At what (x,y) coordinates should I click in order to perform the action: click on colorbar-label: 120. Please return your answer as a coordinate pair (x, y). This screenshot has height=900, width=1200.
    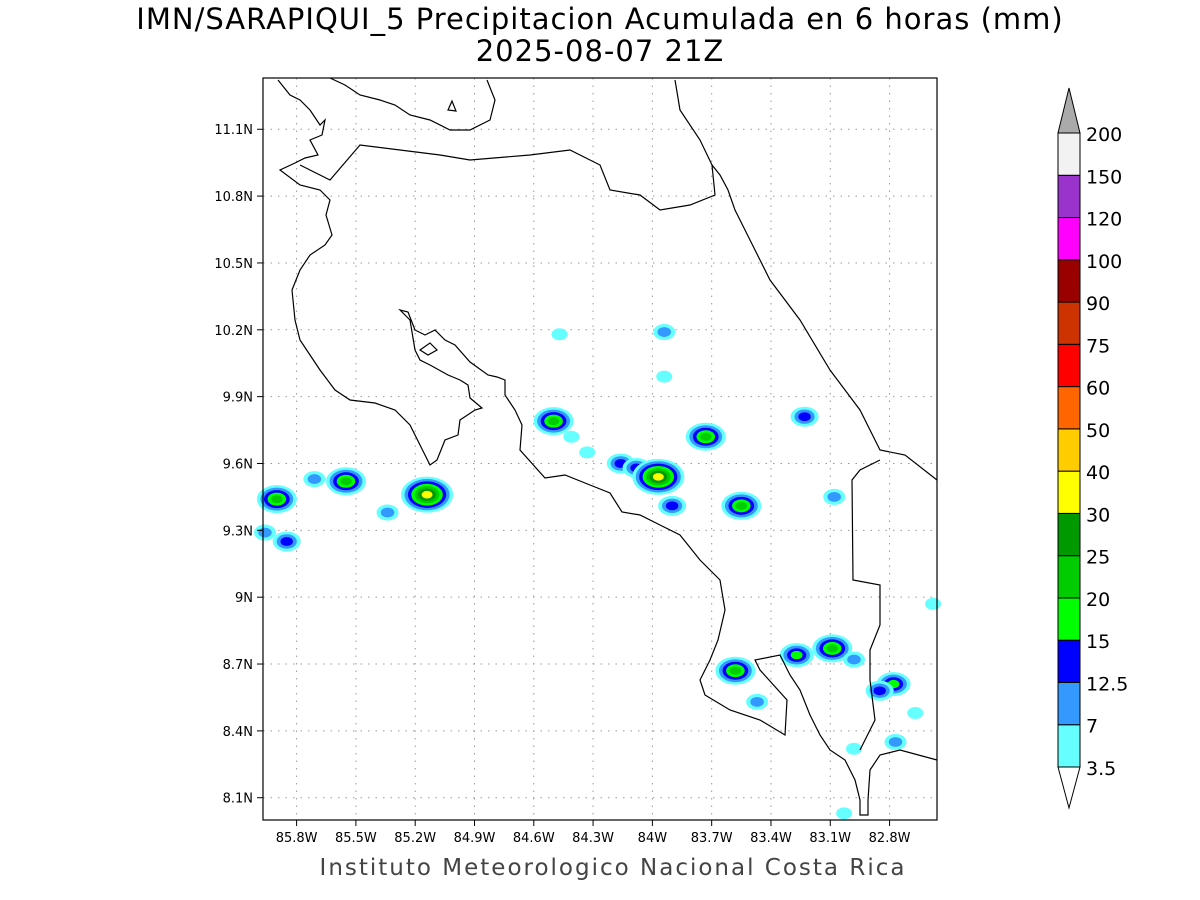
    Looking at the image, I should click on (1104, 220).